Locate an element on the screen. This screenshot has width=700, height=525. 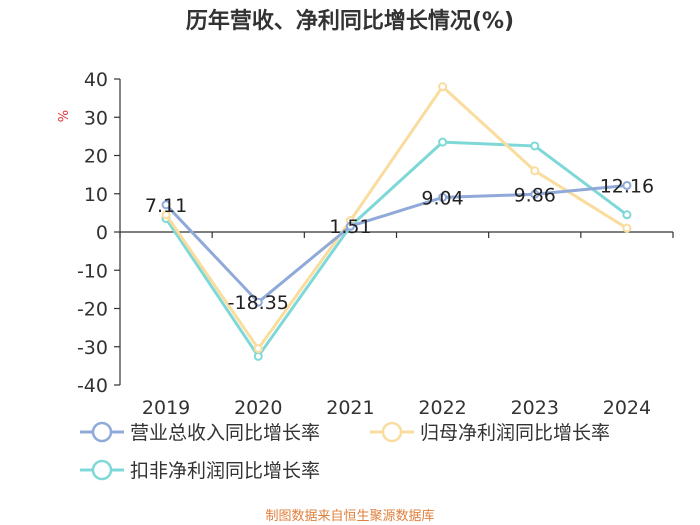
legend-item-3: 扣非净利润同比增长率 is located at coordinates (200, 470).